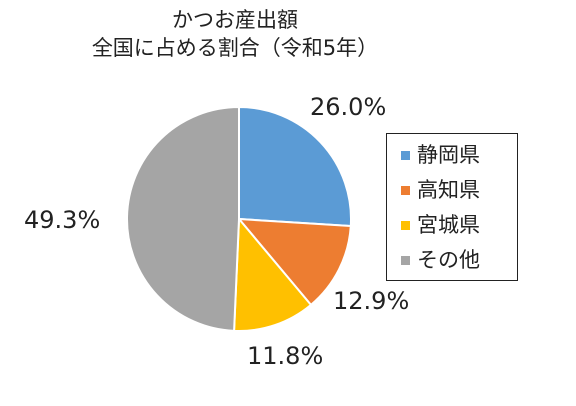  I want to click on legend-swatch-other, so click(405, 260).